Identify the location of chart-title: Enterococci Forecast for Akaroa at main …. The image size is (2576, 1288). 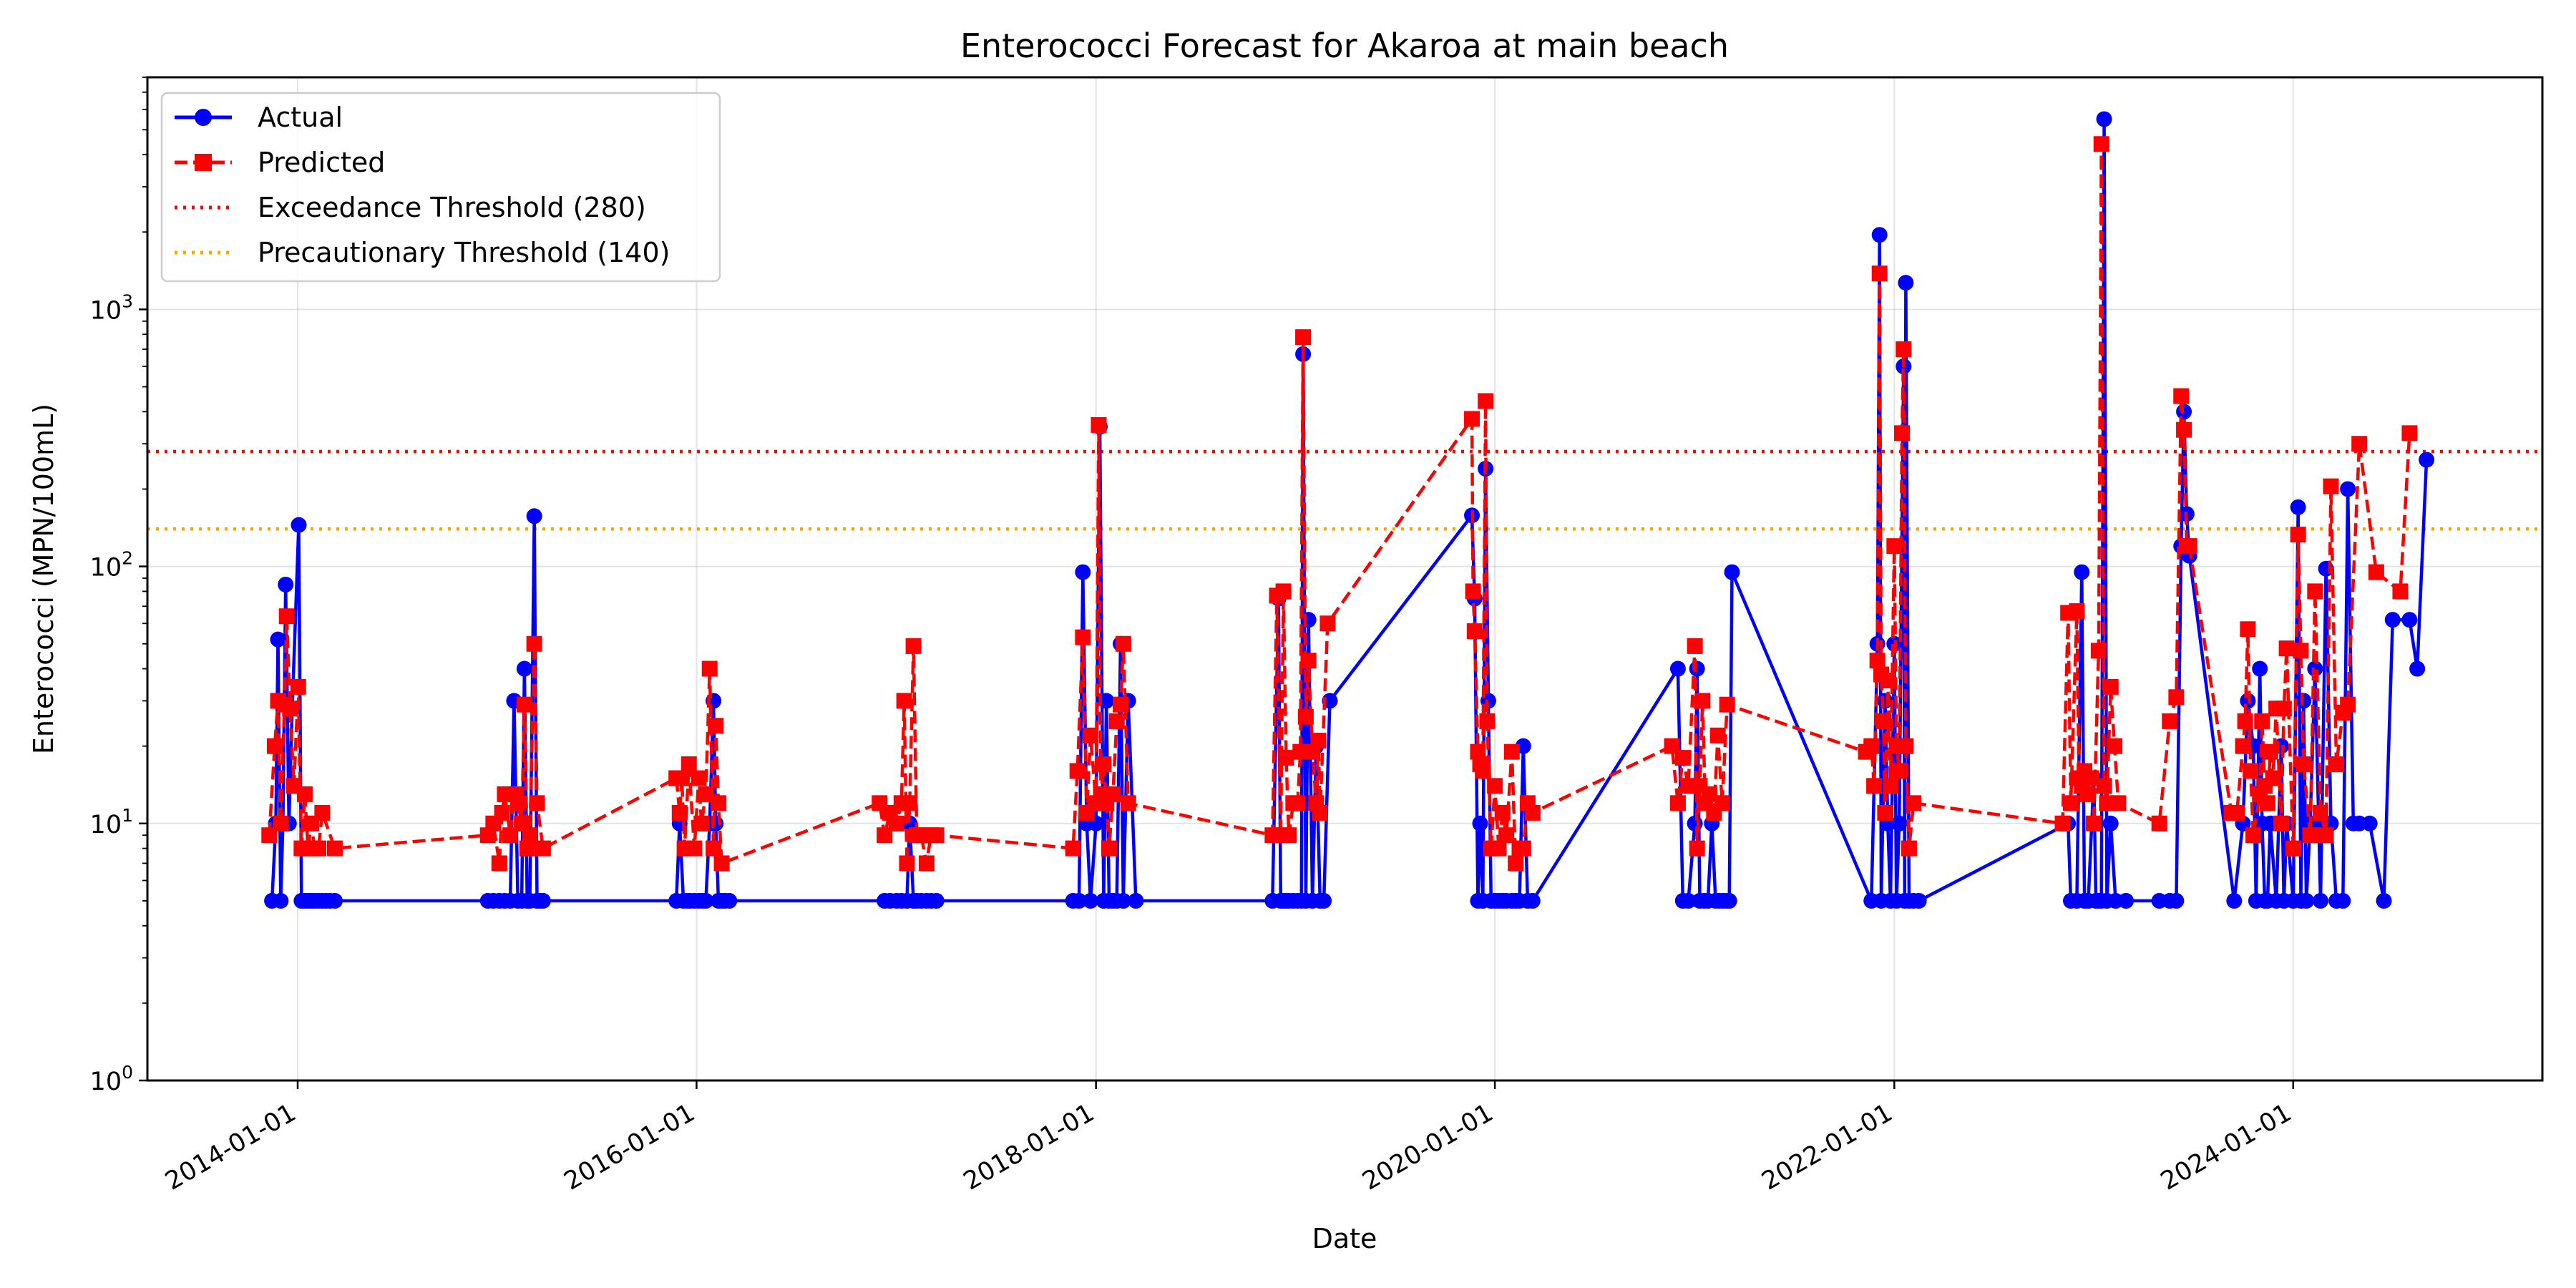
(1344, 45).